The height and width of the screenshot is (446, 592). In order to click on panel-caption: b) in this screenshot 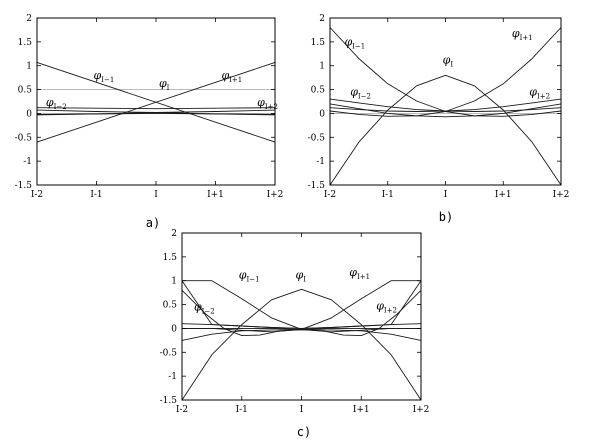, I will do `click(446, 217)`.